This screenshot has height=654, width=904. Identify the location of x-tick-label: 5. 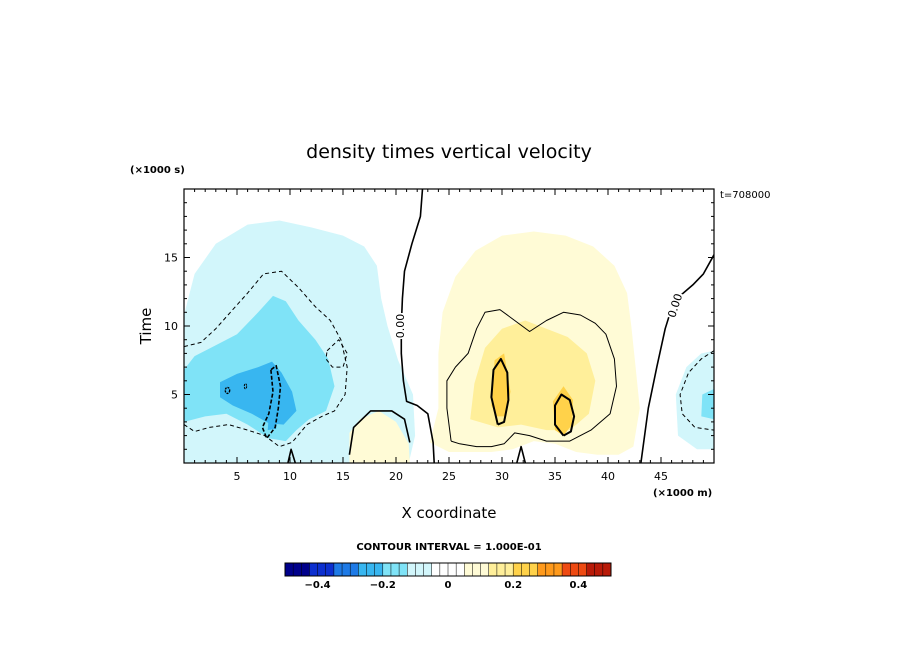
(237, 476).